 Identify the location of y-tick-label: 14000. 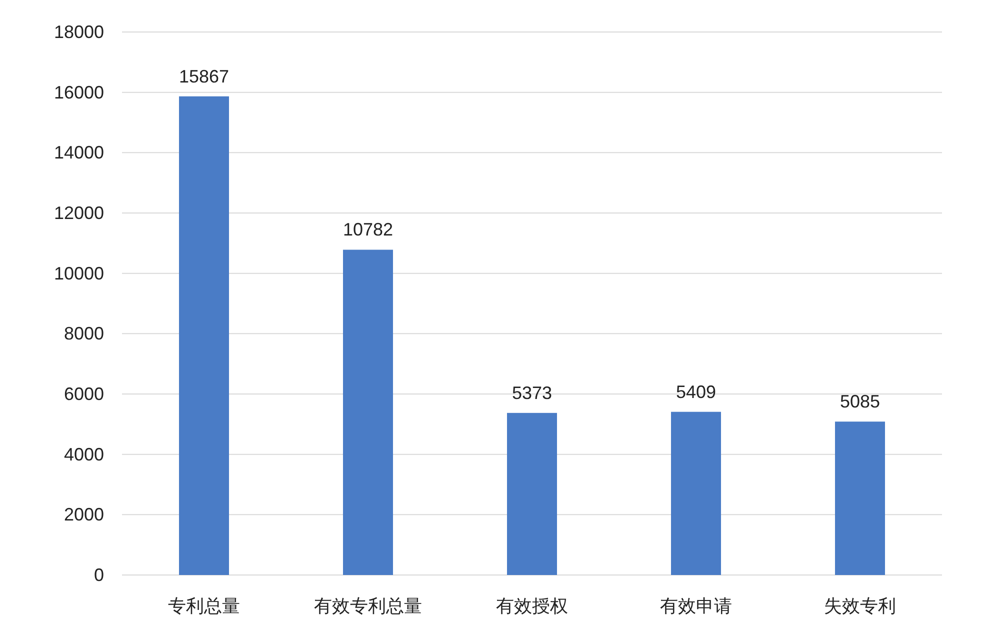
(79, 152).